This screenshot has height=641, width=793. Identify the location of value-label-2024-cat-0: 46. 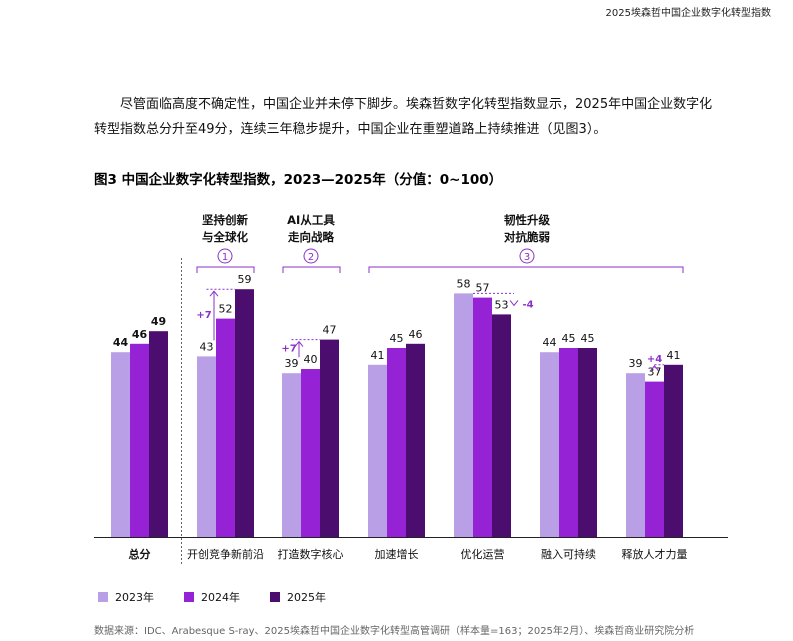
(140, 334).